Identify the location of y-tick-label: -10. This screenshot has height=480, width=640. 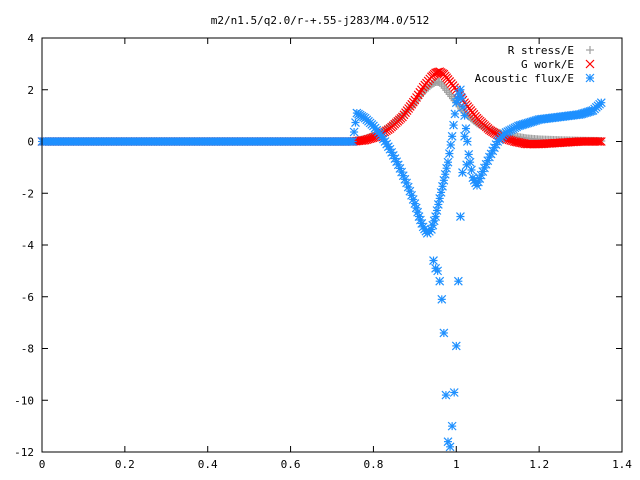
(24, 400).